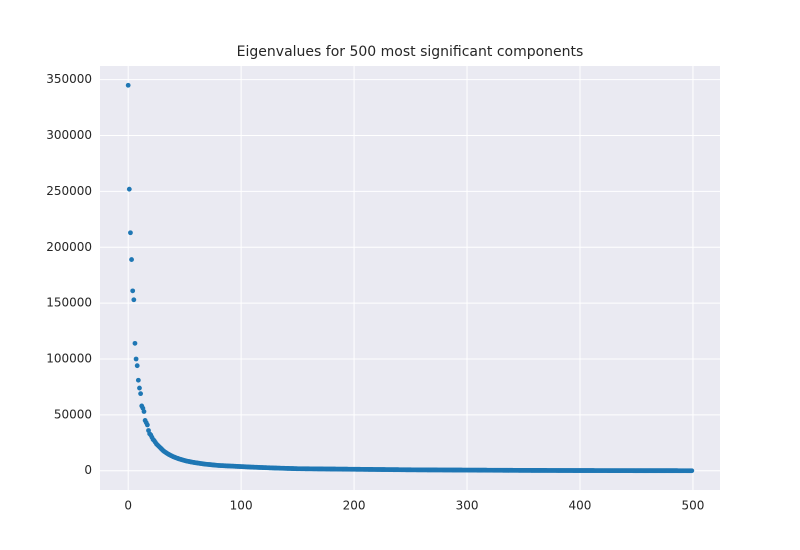  Describe the element at coordinates (241, 506) in the screenshot. I see `x-tick-label: 100` at that location.